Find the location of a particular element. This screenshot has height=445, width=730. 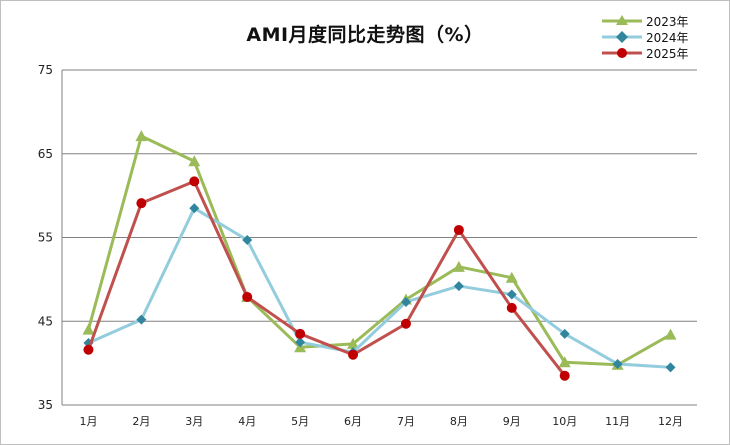

legend-label: 2025年 is located at coordinates (667, 53).